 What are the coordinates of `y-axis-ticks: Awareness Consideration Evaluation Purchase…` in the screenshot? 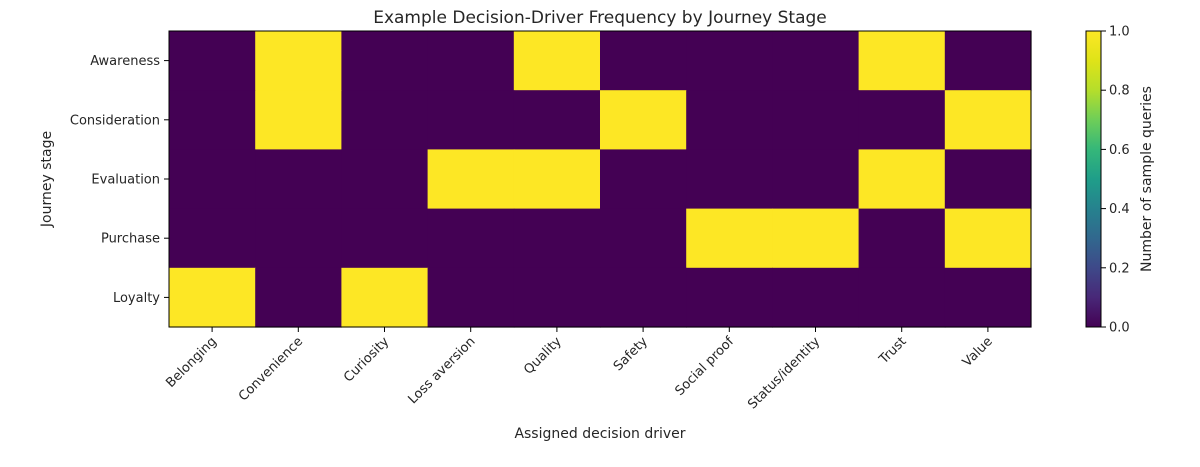 It's located at (119, 180).